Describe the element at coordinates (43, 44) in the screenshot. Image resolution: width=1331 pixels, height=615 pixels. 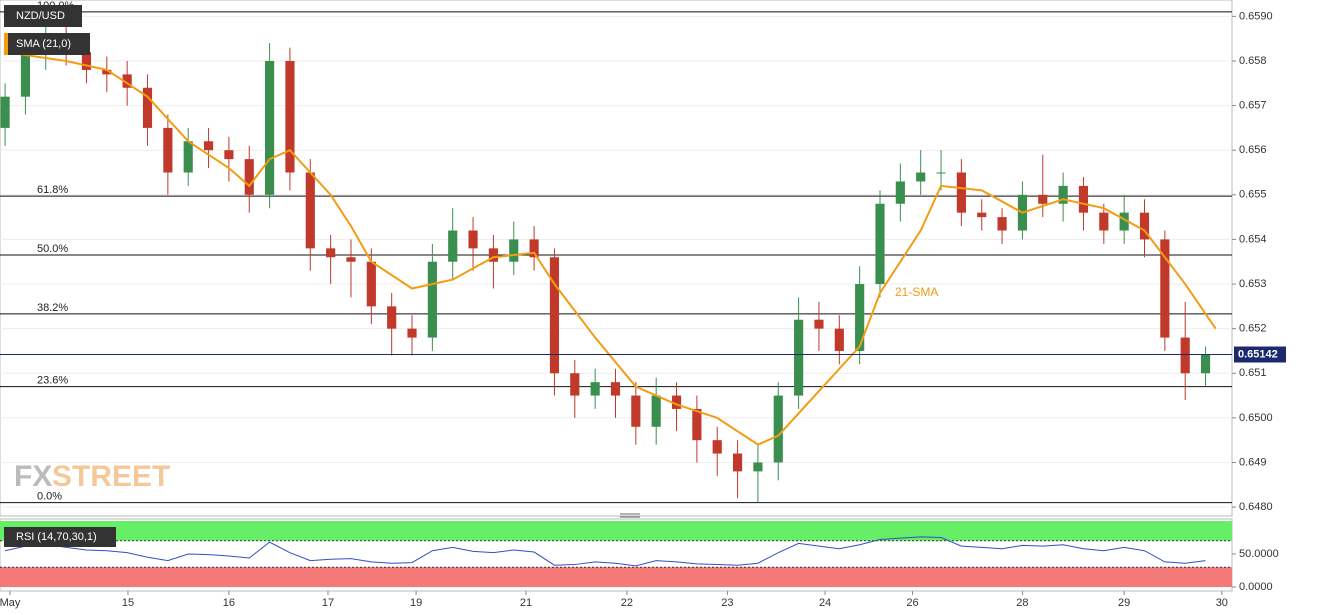
I see `legend-sma: SMA (21,0)` at that location.